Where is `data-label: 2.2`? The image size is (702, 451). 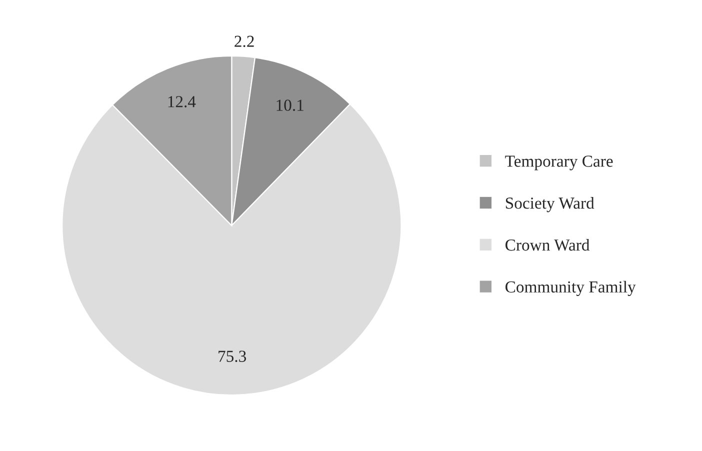
data-label: 2.2 is located at coordinates (244, 42).